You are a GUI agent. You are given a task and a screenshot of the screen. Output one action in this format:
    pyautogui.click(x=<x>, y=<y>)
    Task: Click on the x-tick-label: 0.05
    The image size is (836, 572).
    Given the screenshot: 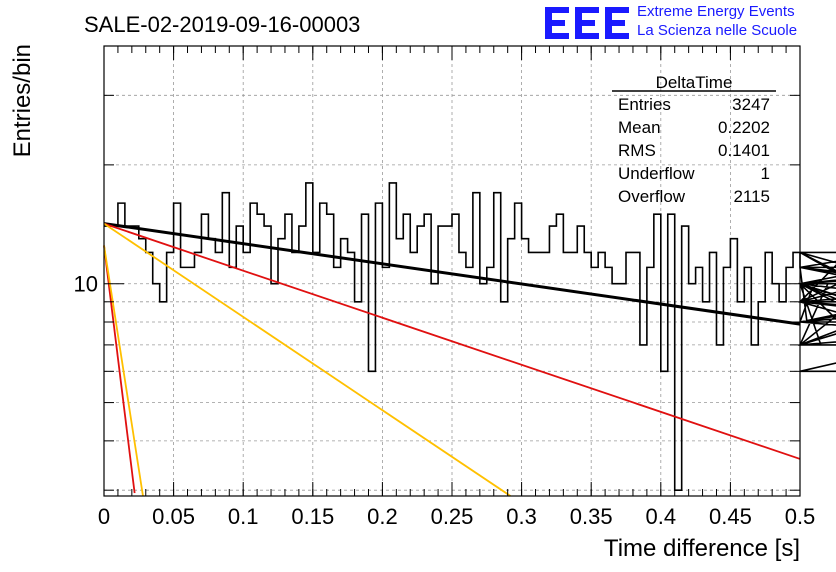 What is the action you would take?
    pyautogui.click(x=173, y=516)
    